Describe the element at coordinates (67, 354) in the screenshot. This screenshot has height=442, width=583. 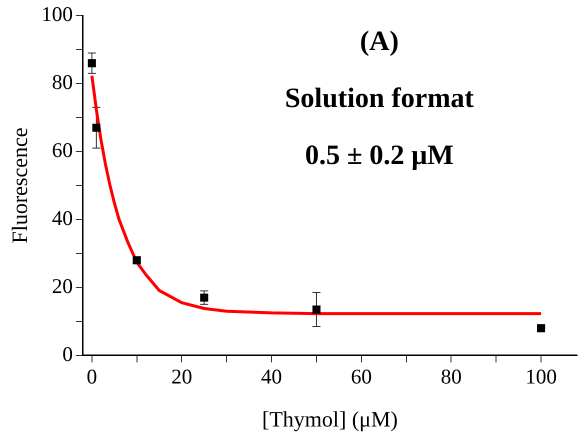
I see `y-tick-label: 0` at that location.